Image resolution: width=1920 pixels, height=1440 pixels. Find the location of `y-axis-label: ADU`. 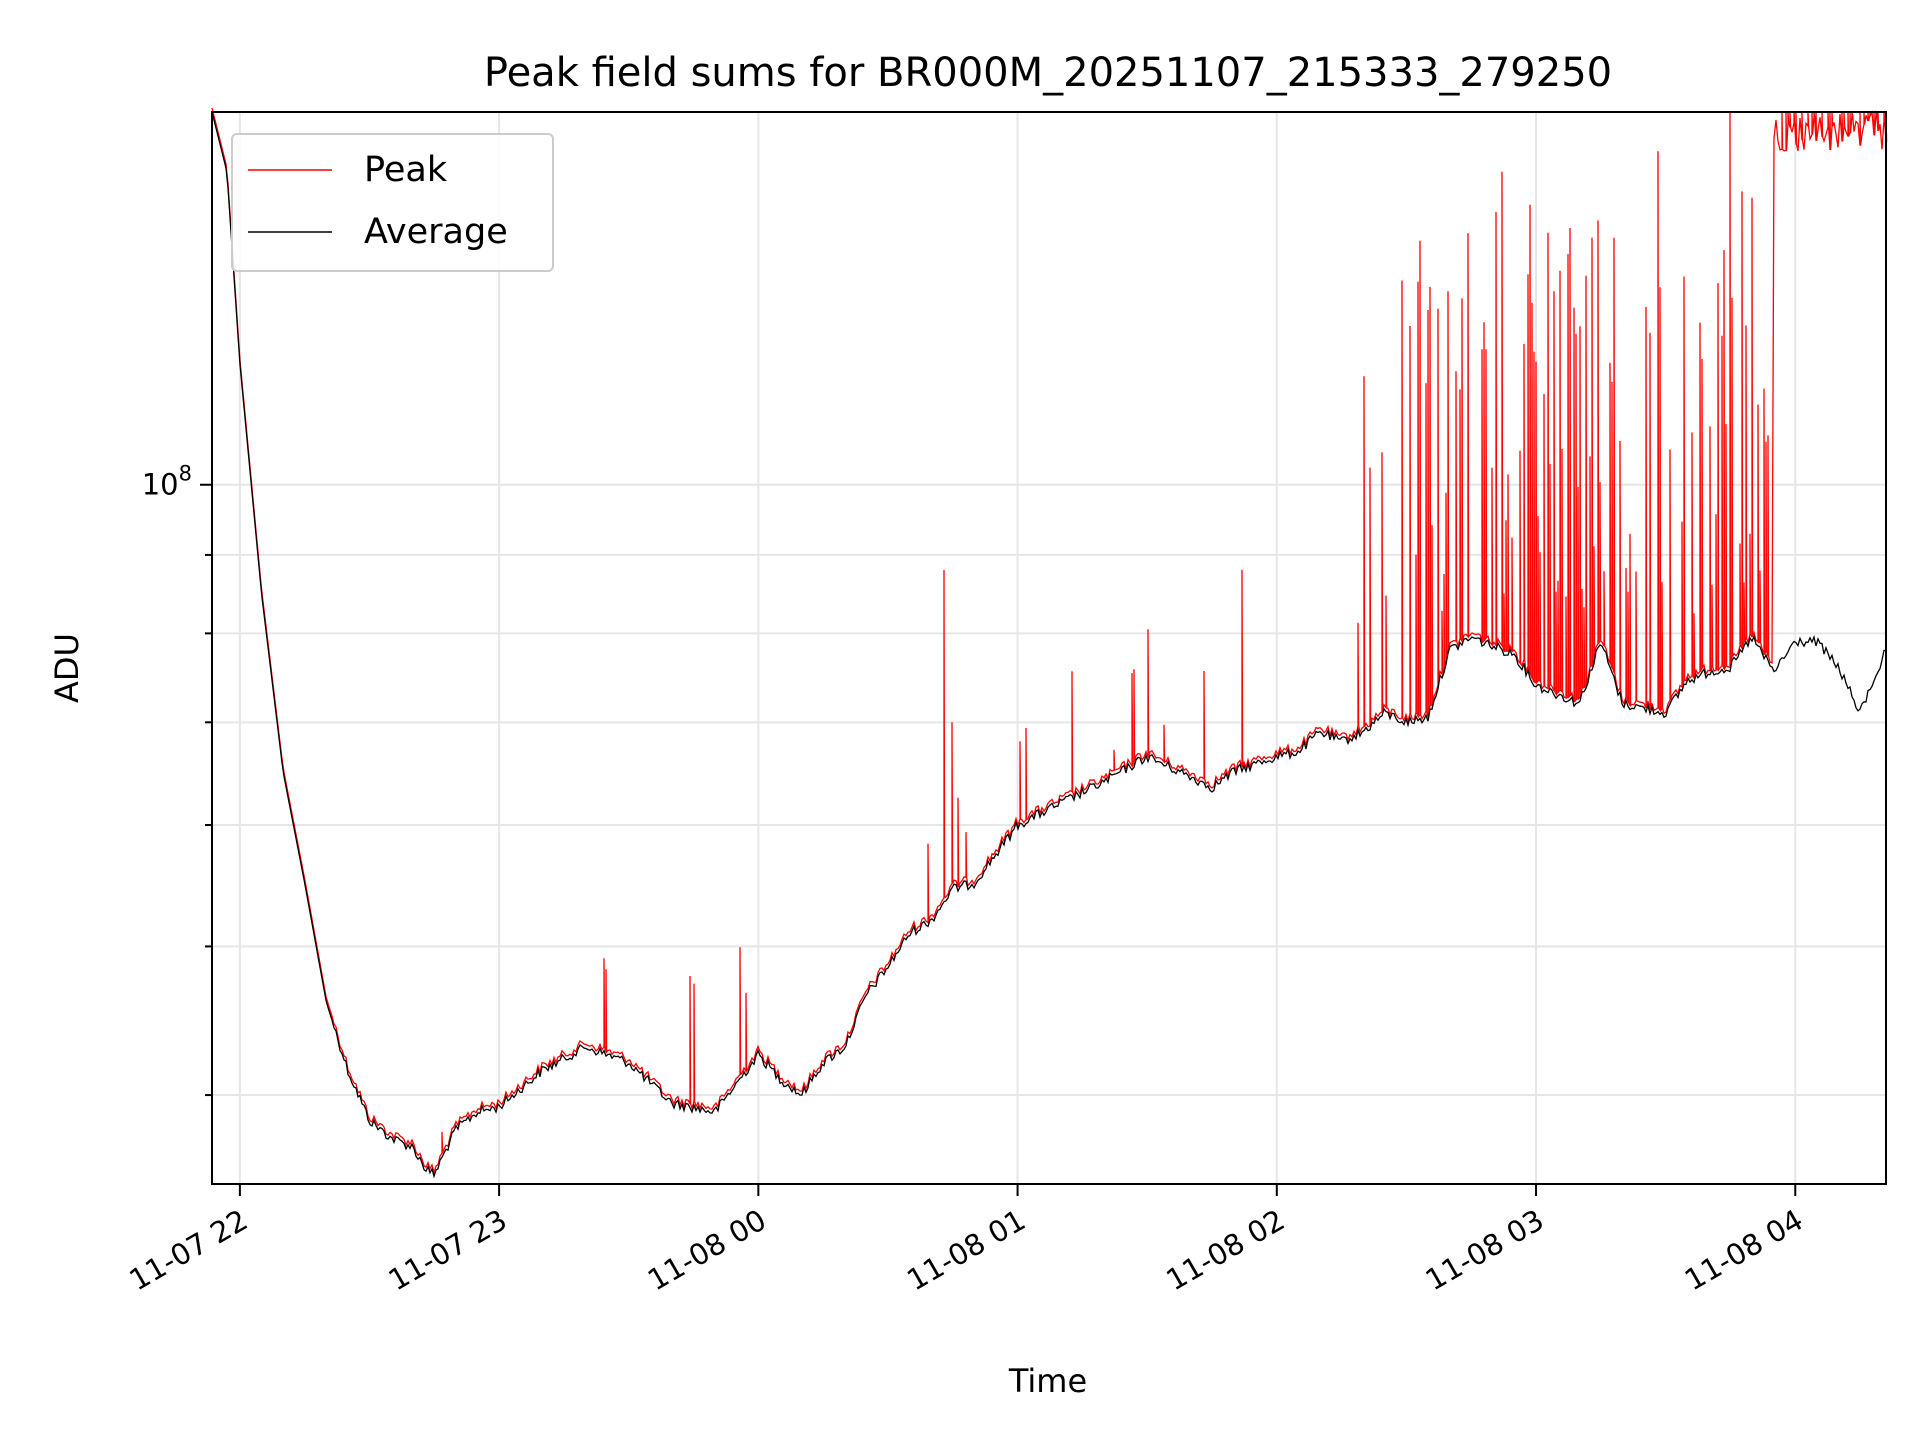

y-axis-label: ADU is located at coordinates (67, 668).